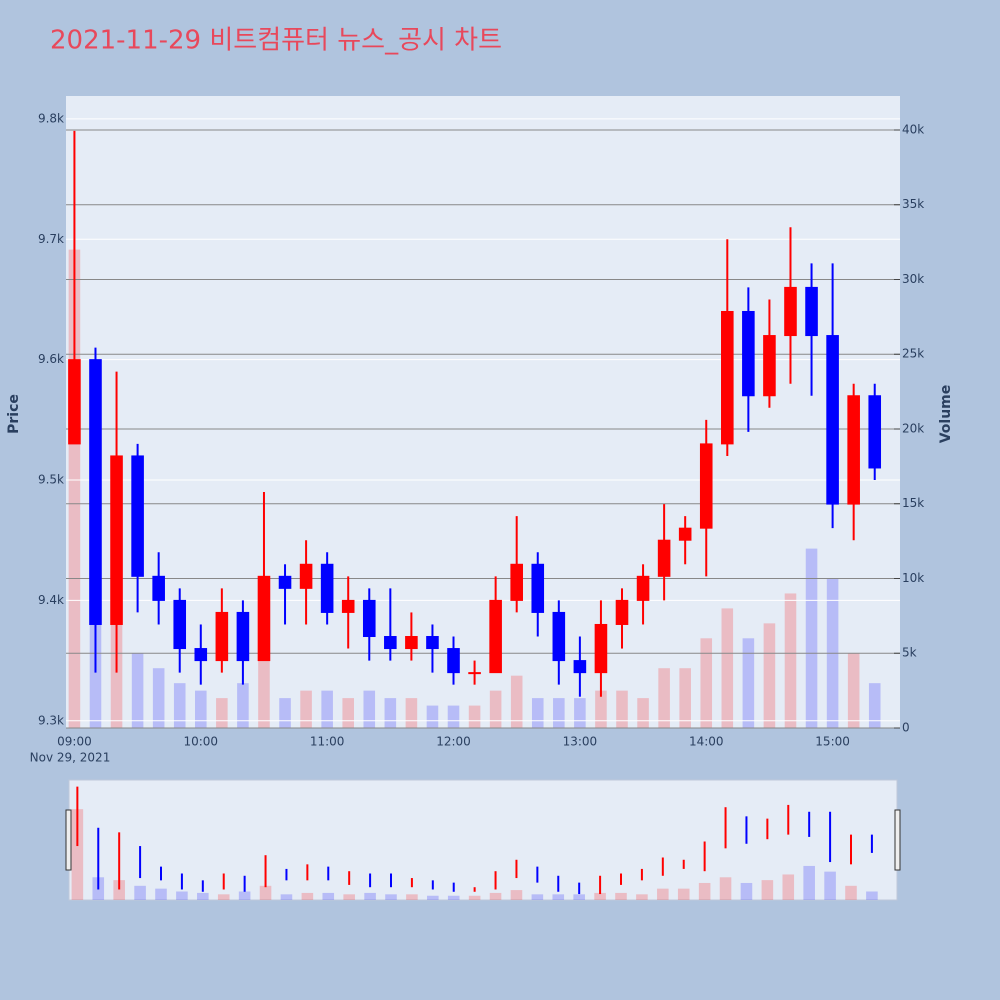 The width and height of the screenshot is (1000, 1000). What do you see at coordinates (580, 742) in the screenshot?
I see `x-tick-label: 13:00` at bounding box center [580, 742].